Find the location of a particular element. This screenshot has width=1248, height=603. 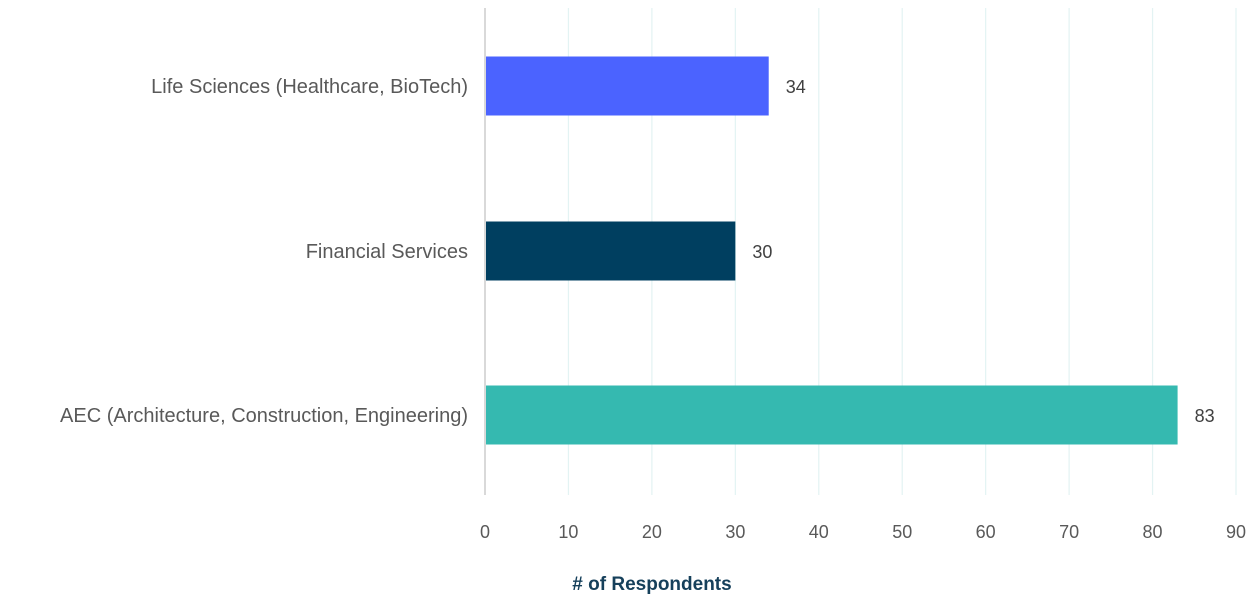

x-tick-label-20: 20 is located at coordinates (652, 532).